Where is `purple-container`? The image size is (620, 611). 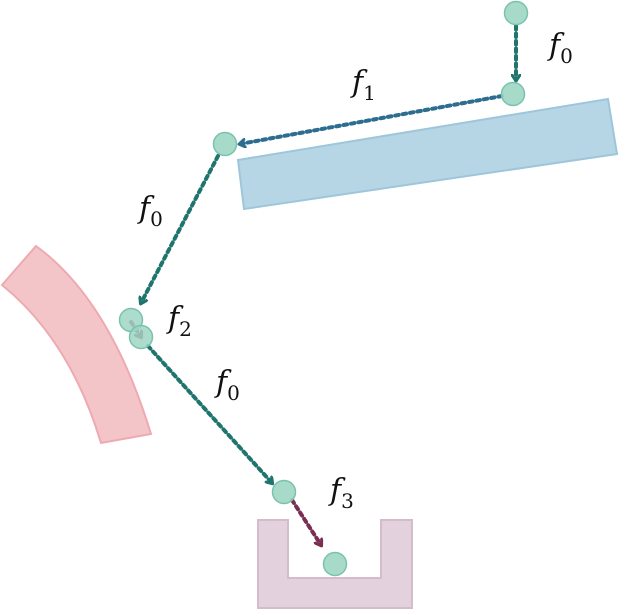
purple-container is located at coordinates (335, 564).